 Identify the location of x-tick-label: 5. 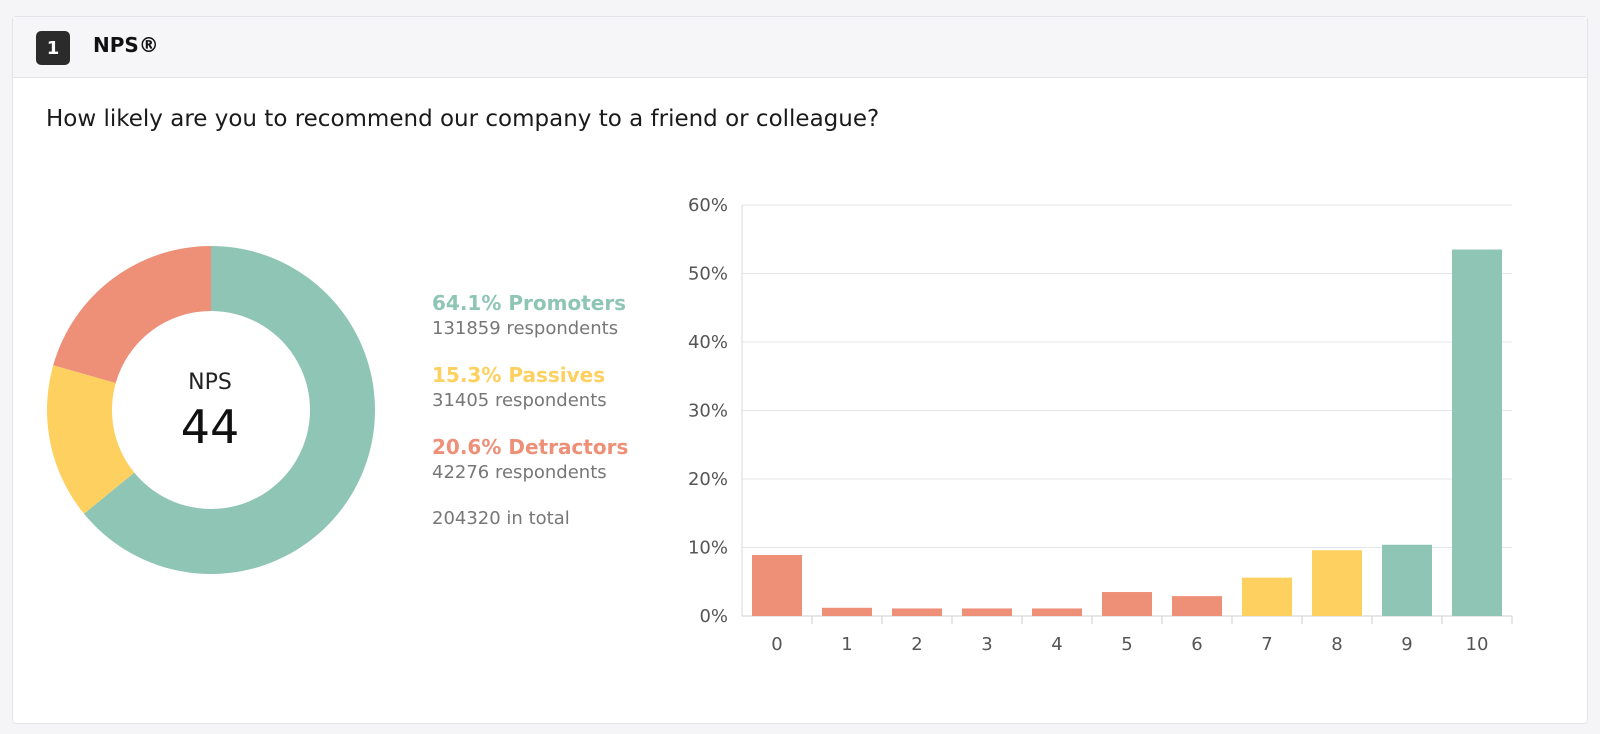
(1126, 644).